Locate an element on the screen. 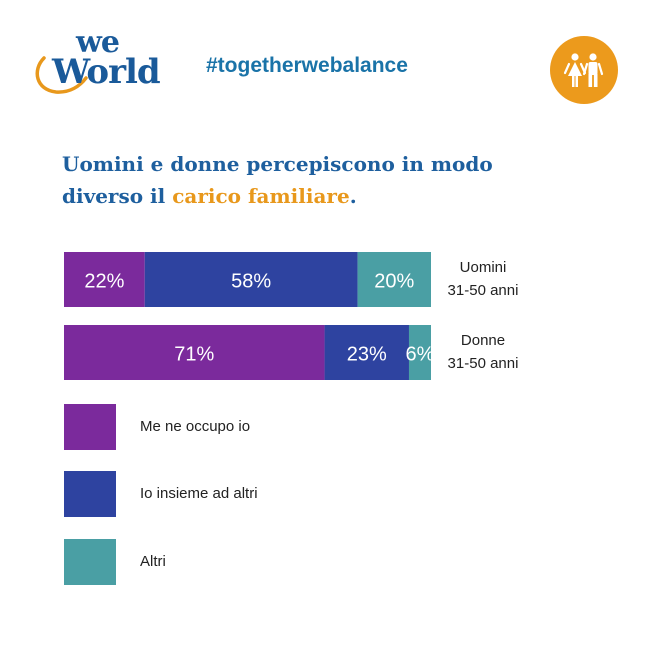  bar-value-label: 20% is located at coordinates (394, 282).